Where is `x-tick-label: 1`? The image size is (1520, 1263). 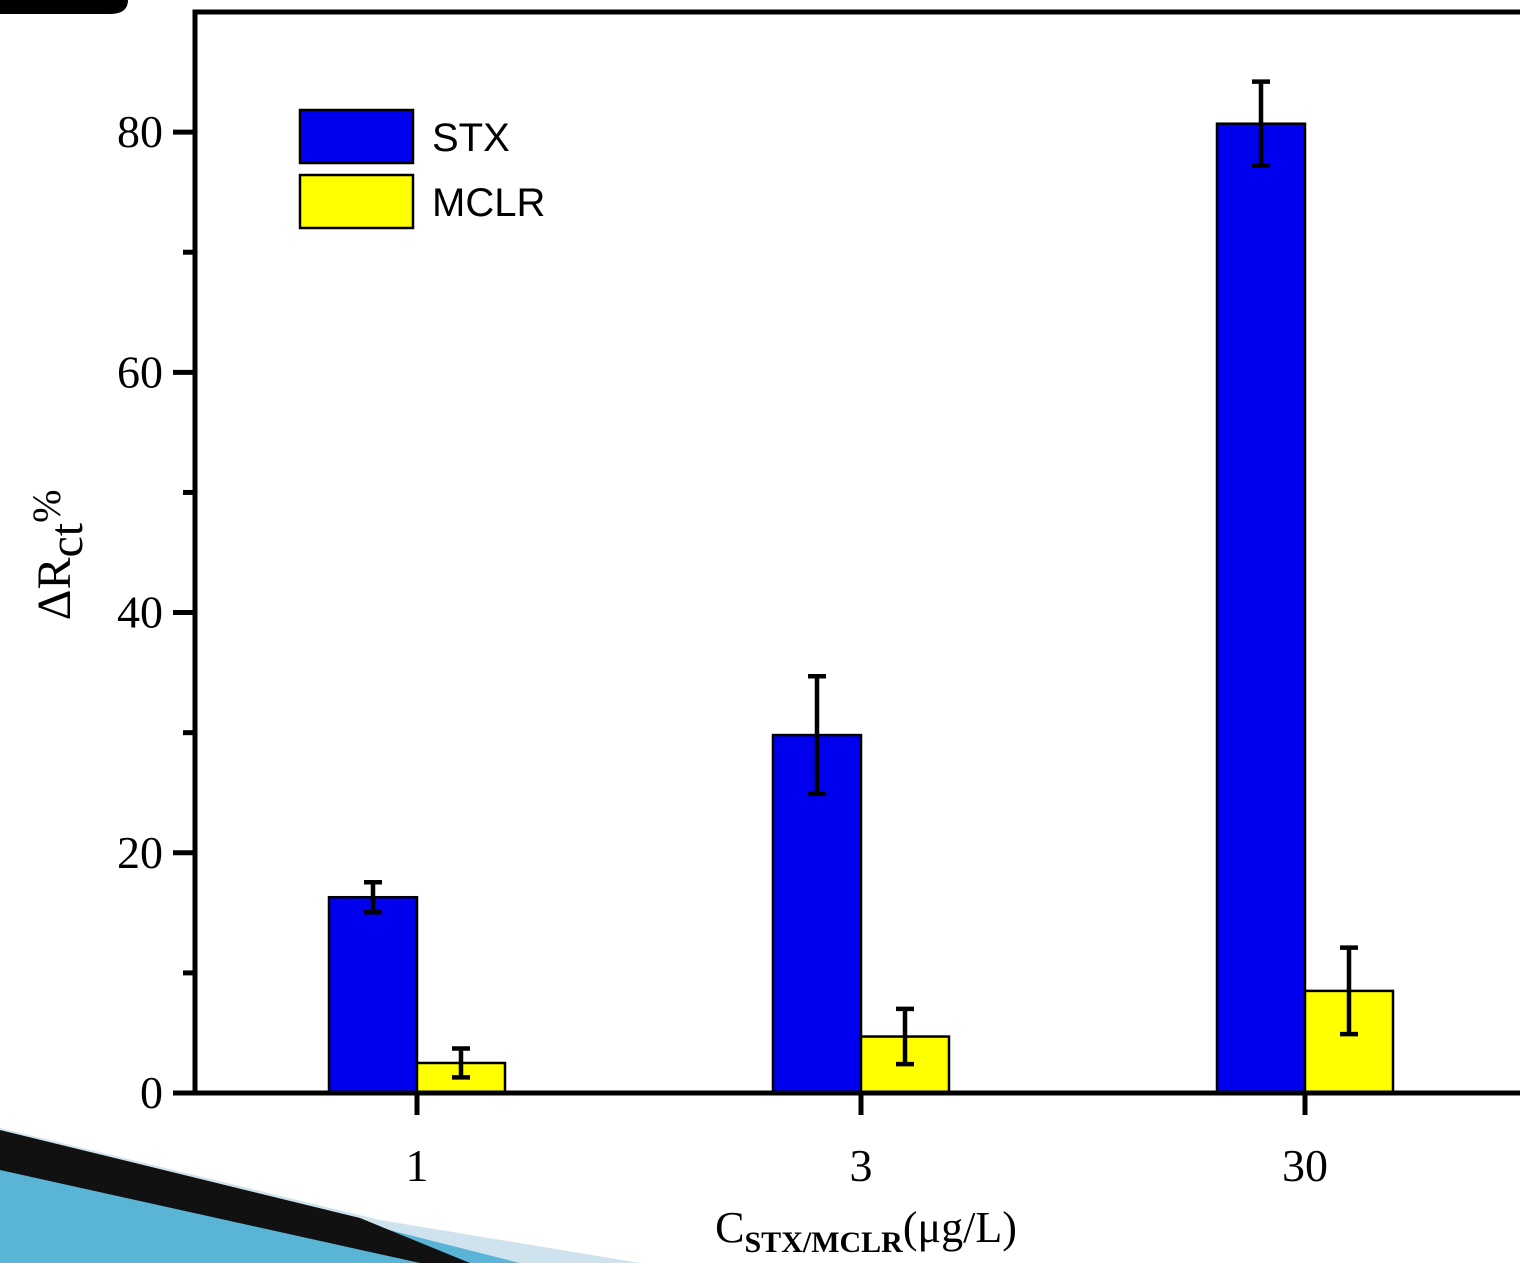 x-tick-label: 1 is located at coordinates (417, 1165).